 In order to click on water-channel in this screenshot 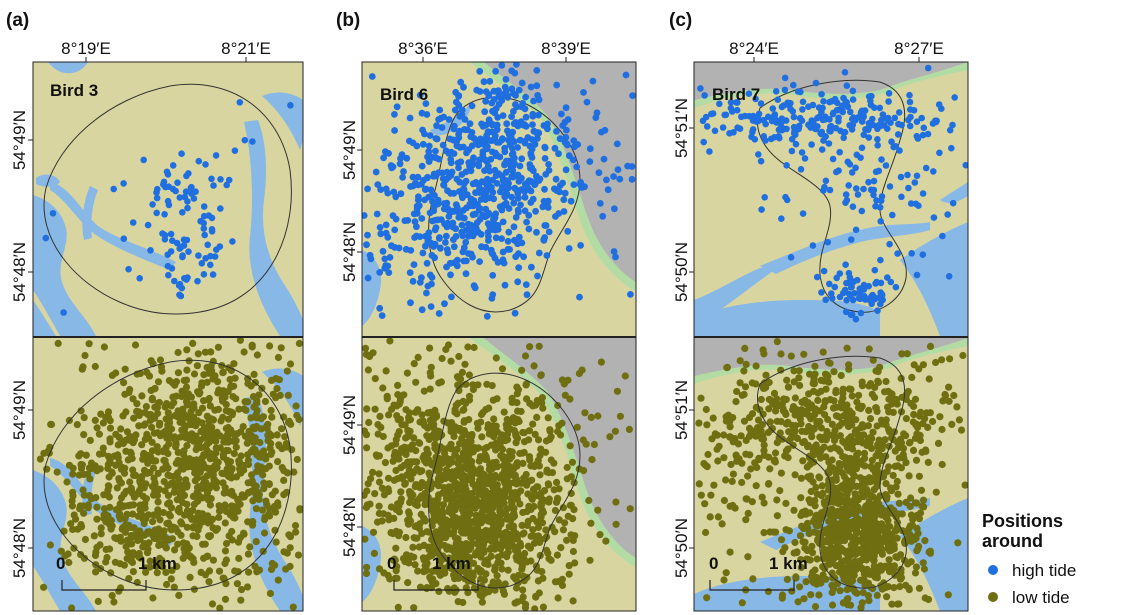, I will do `click(954, 192)`.